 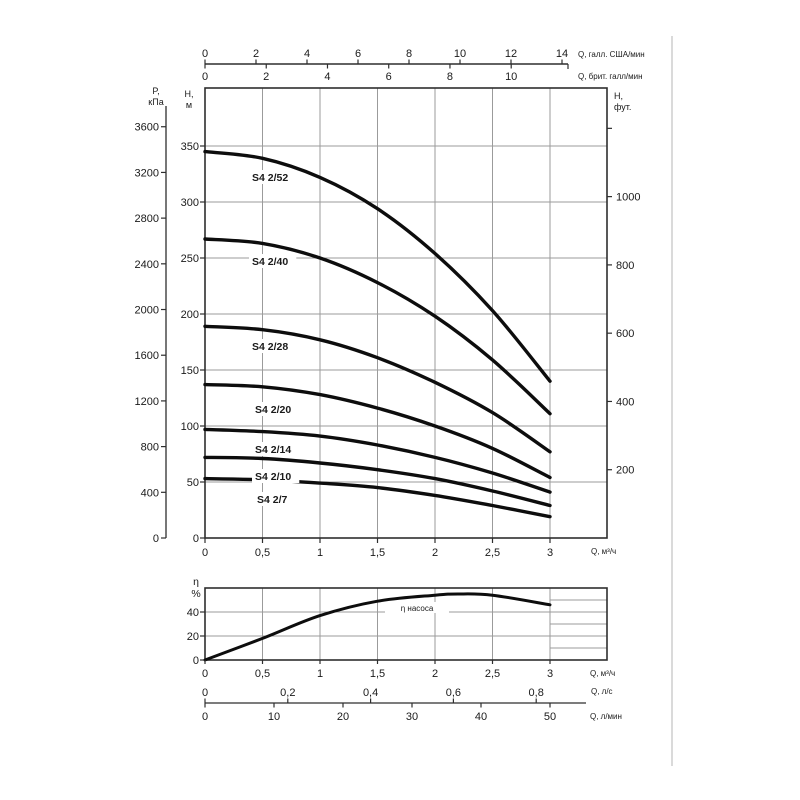 What do you see at coordinates (460, 54) in the screenshot?
I see `usgal-tick-label: 10` at bounding box center [460, 54].